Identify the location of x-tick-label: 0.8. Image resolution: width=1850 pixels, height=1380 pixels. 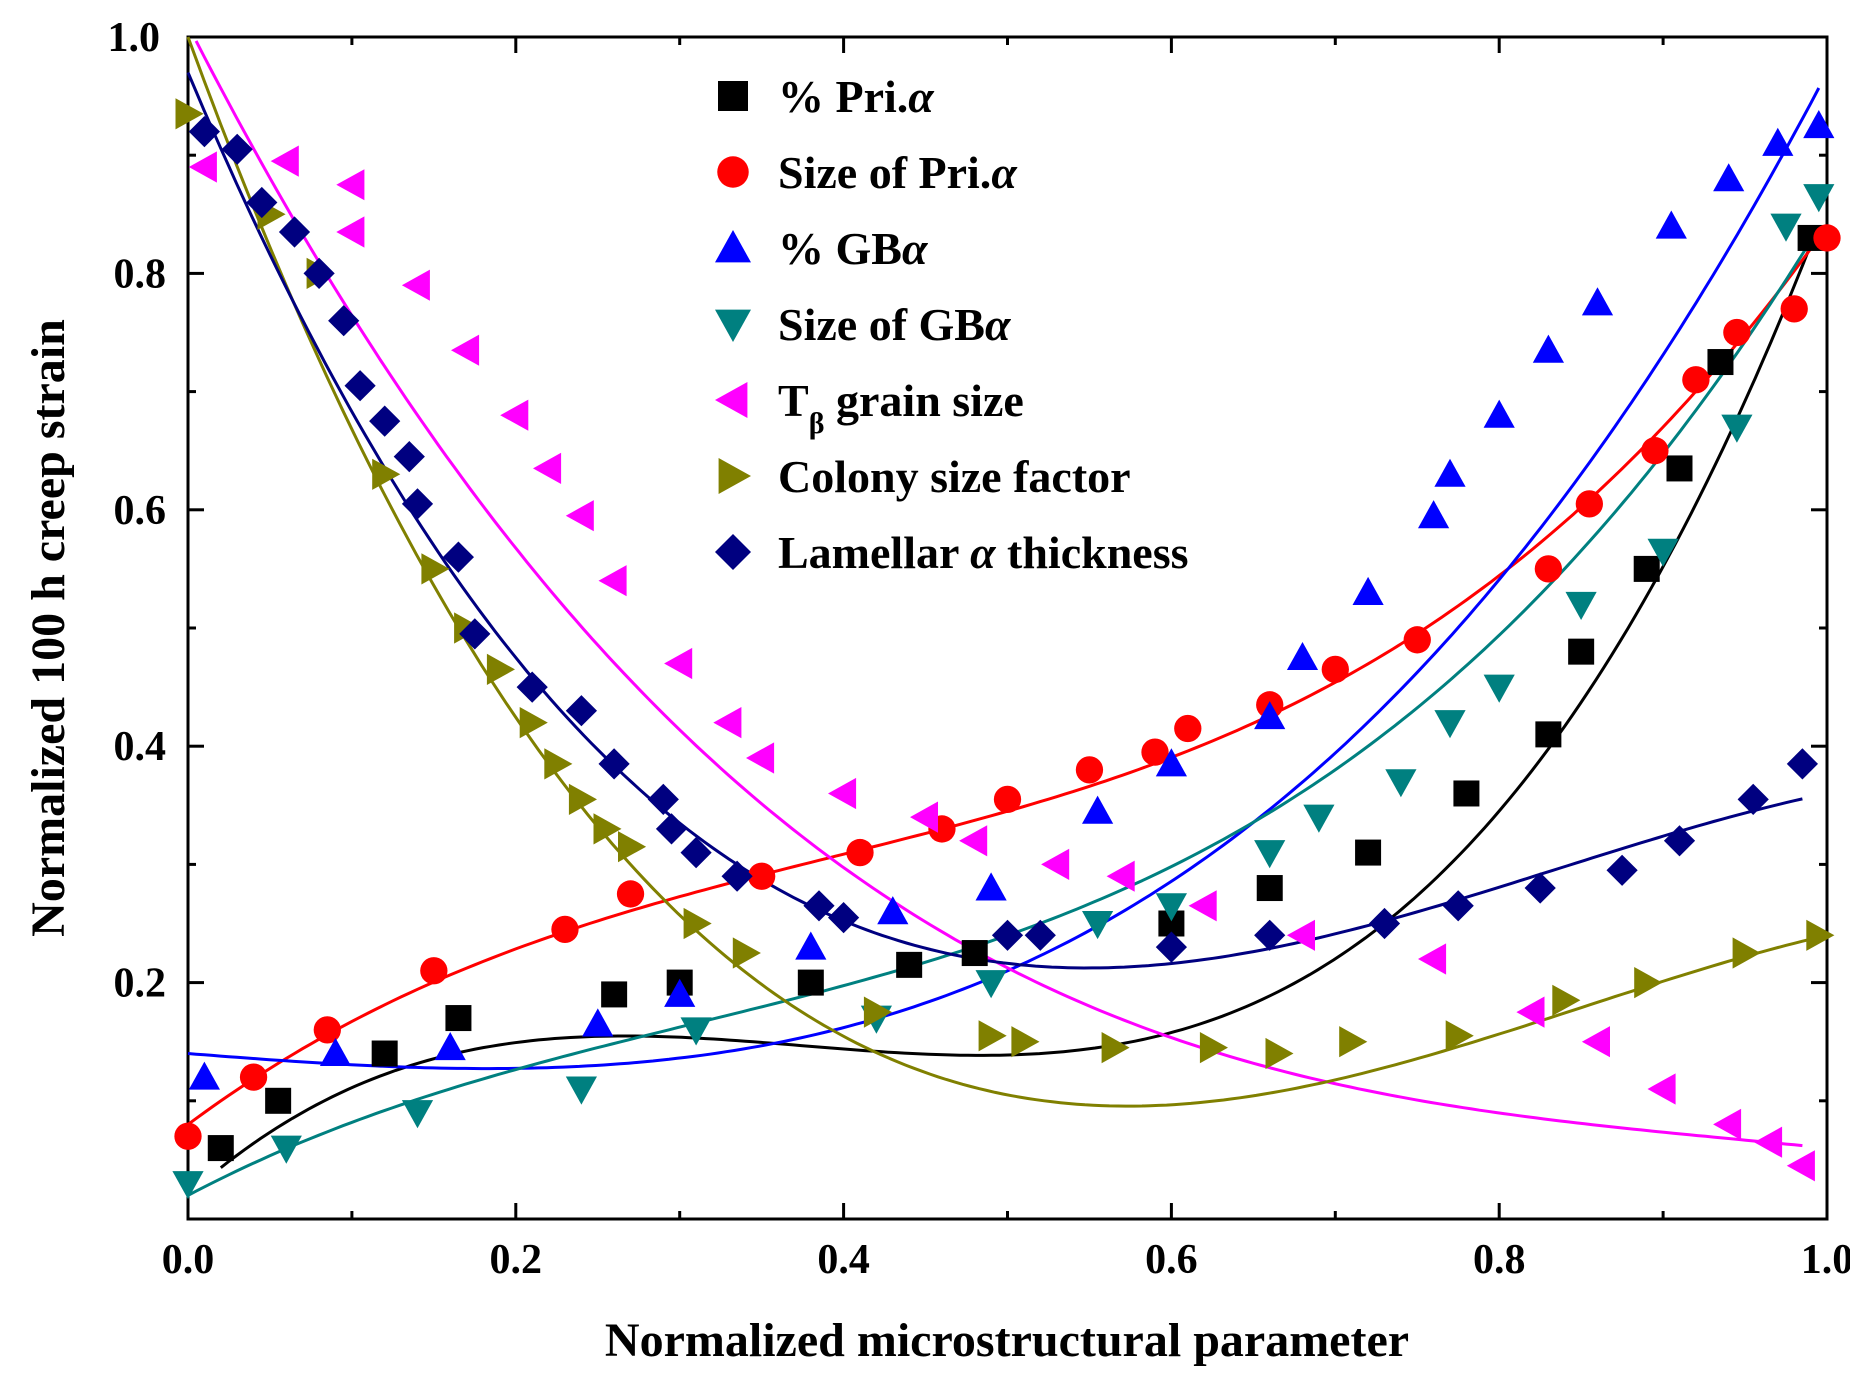
(1499, 1260).